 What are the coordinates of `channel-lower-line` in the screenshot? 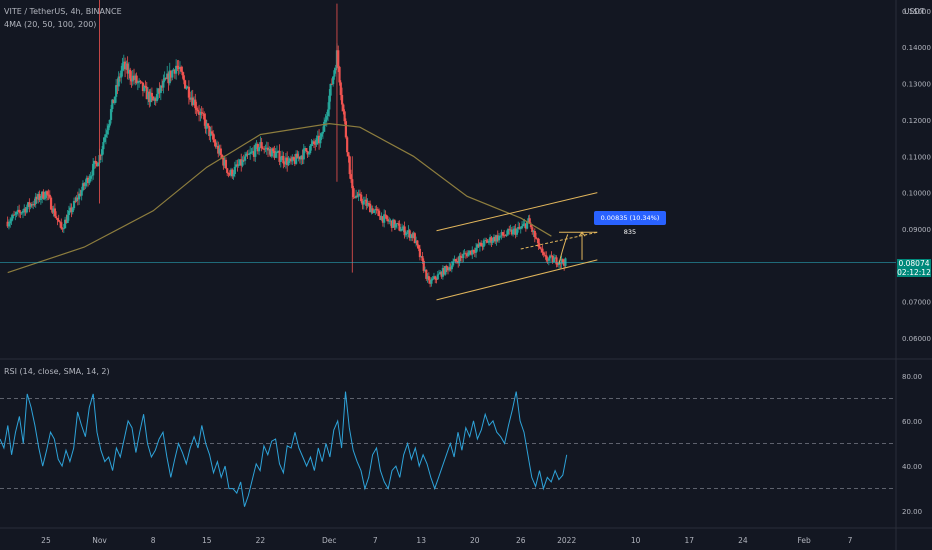 It's located at (517, 280).